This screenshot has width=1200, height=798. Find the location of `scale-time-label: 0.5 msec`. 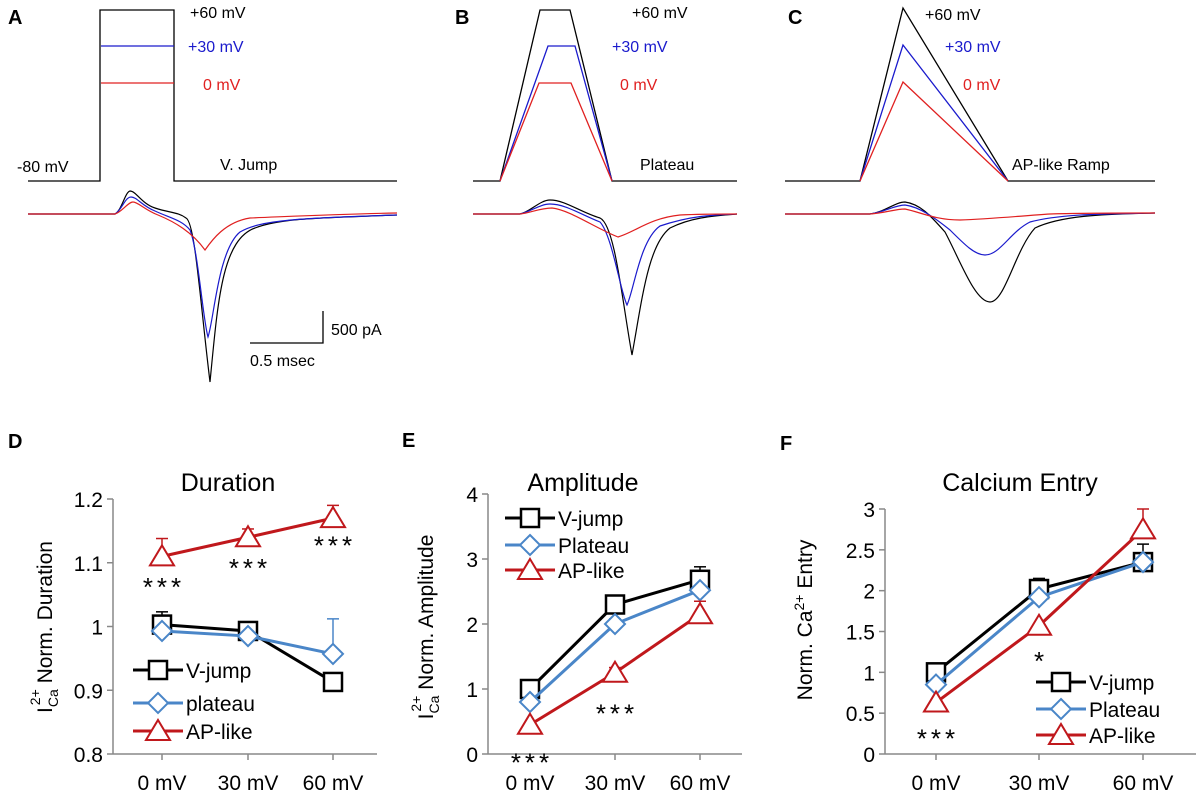

scale-time-label: 0.5 msec is located at coordinates (282, 361).